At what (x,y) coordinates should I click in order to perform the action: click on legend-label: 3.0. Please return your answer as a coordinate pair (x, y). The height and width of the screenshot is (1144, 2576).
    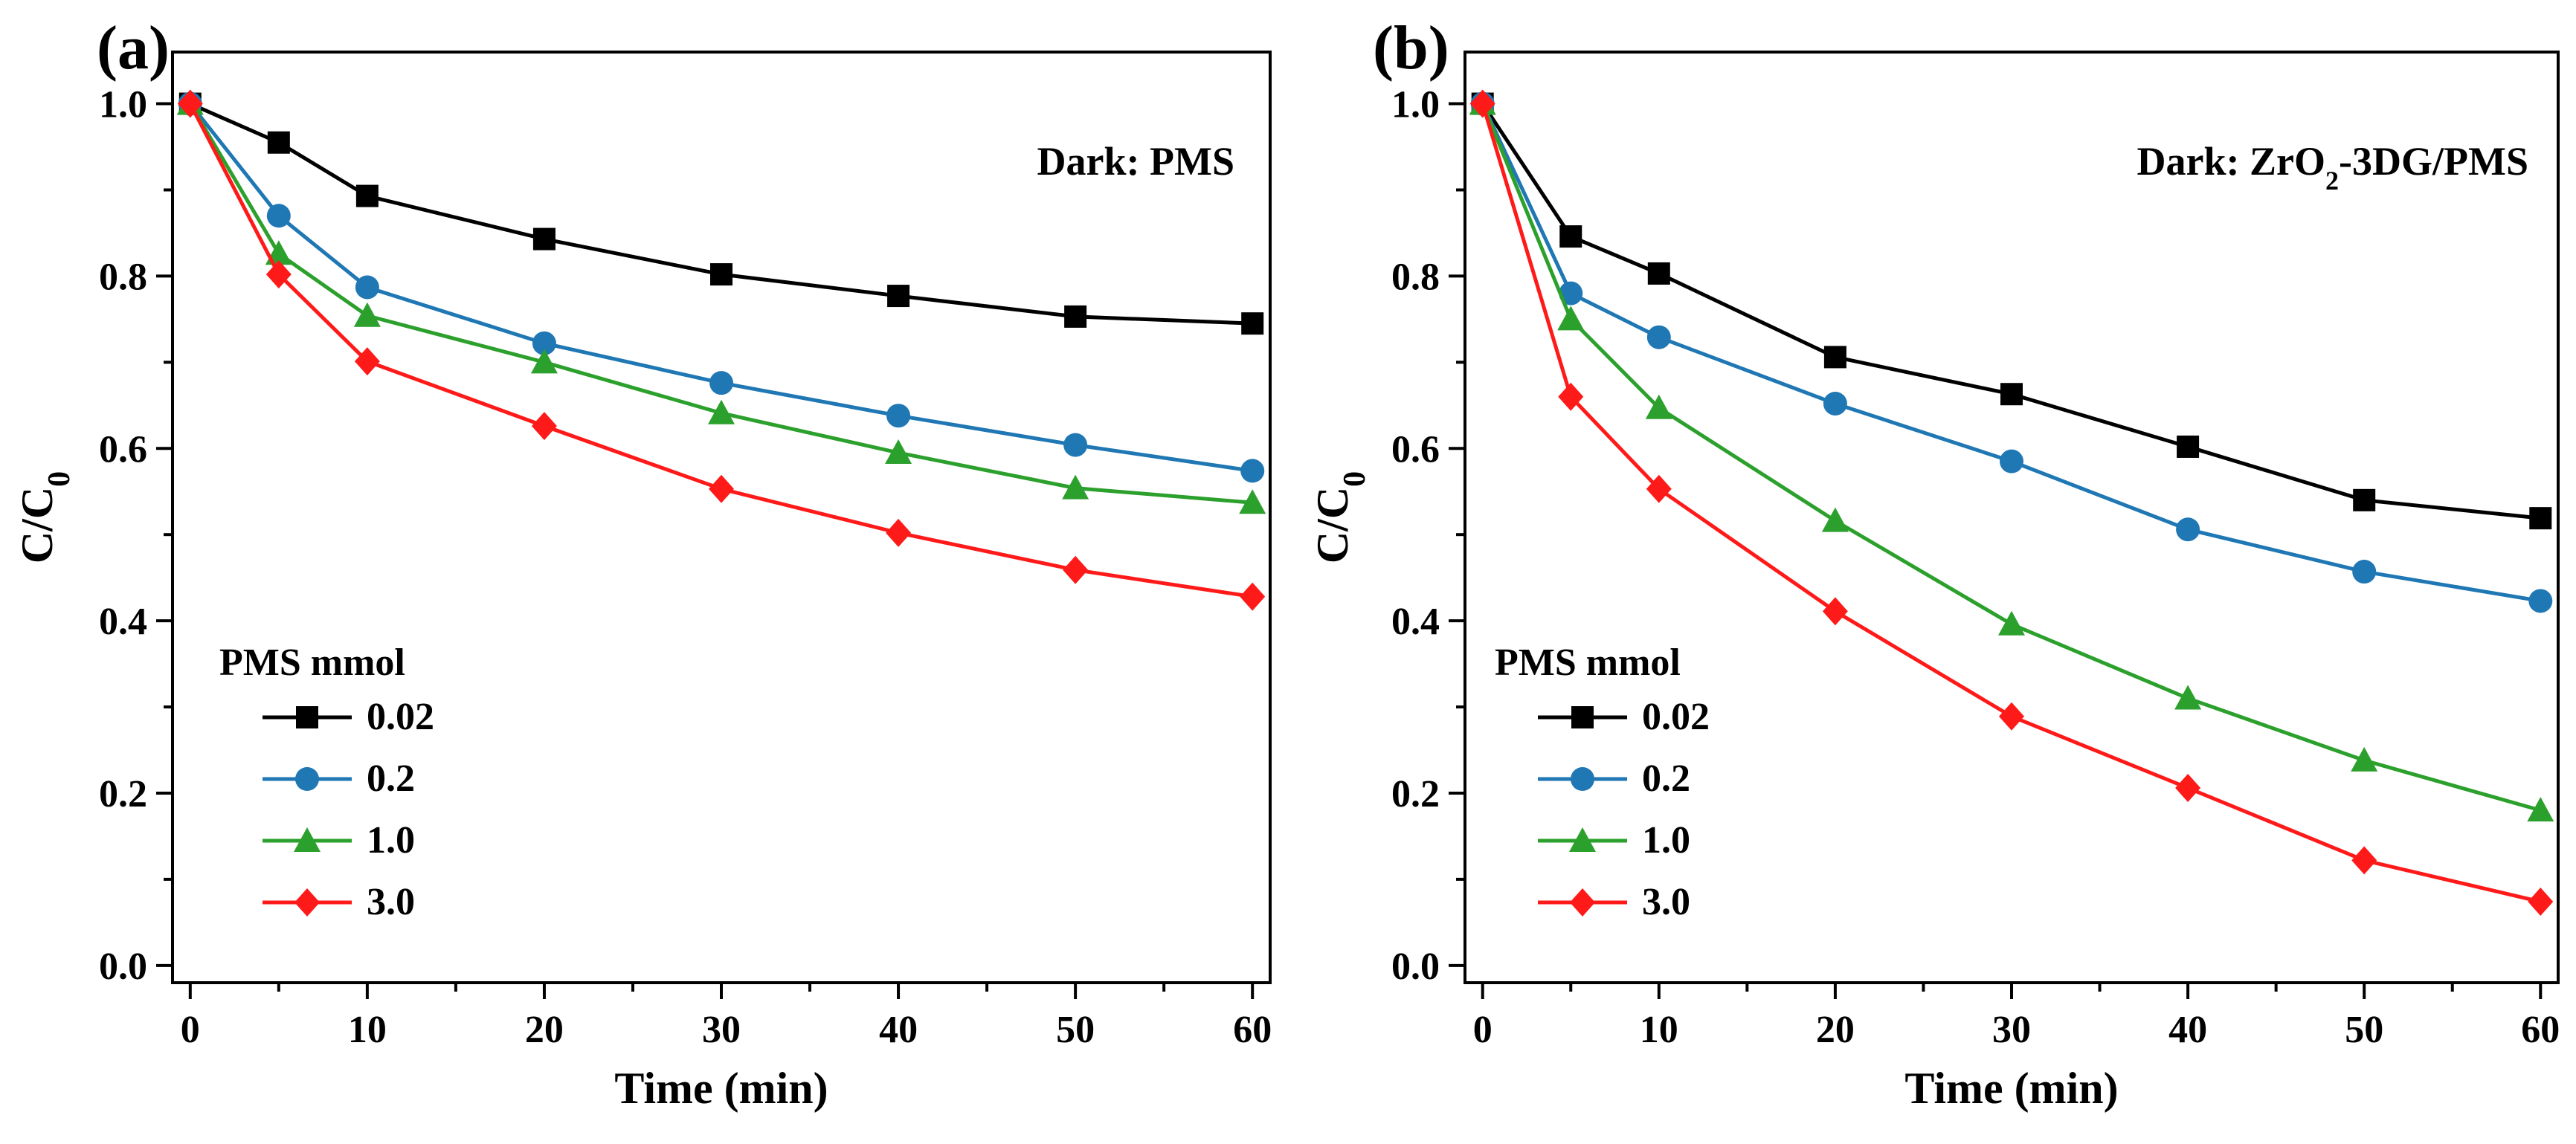
    Looking at the image, I should click on (391, 902).